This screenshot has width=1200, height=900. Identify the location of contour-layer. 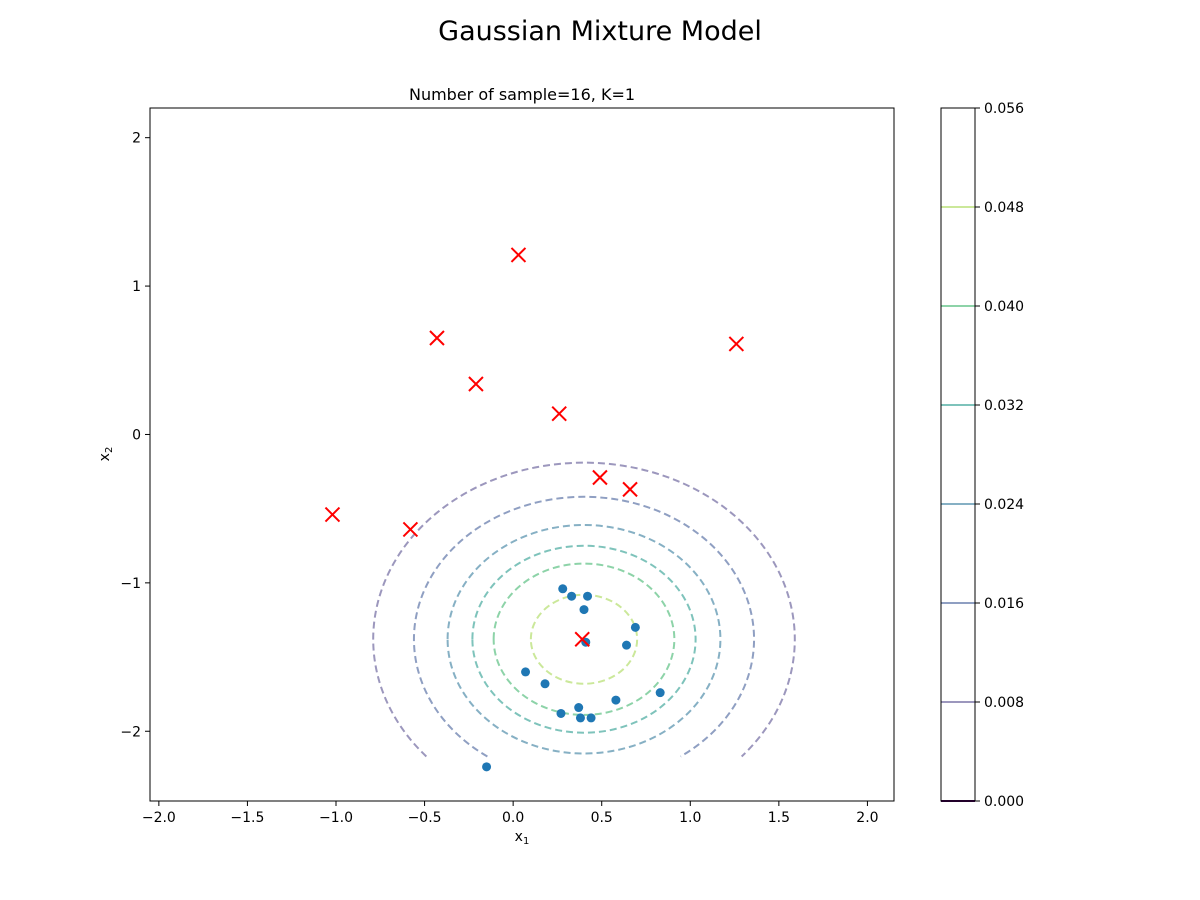
(584, 609).